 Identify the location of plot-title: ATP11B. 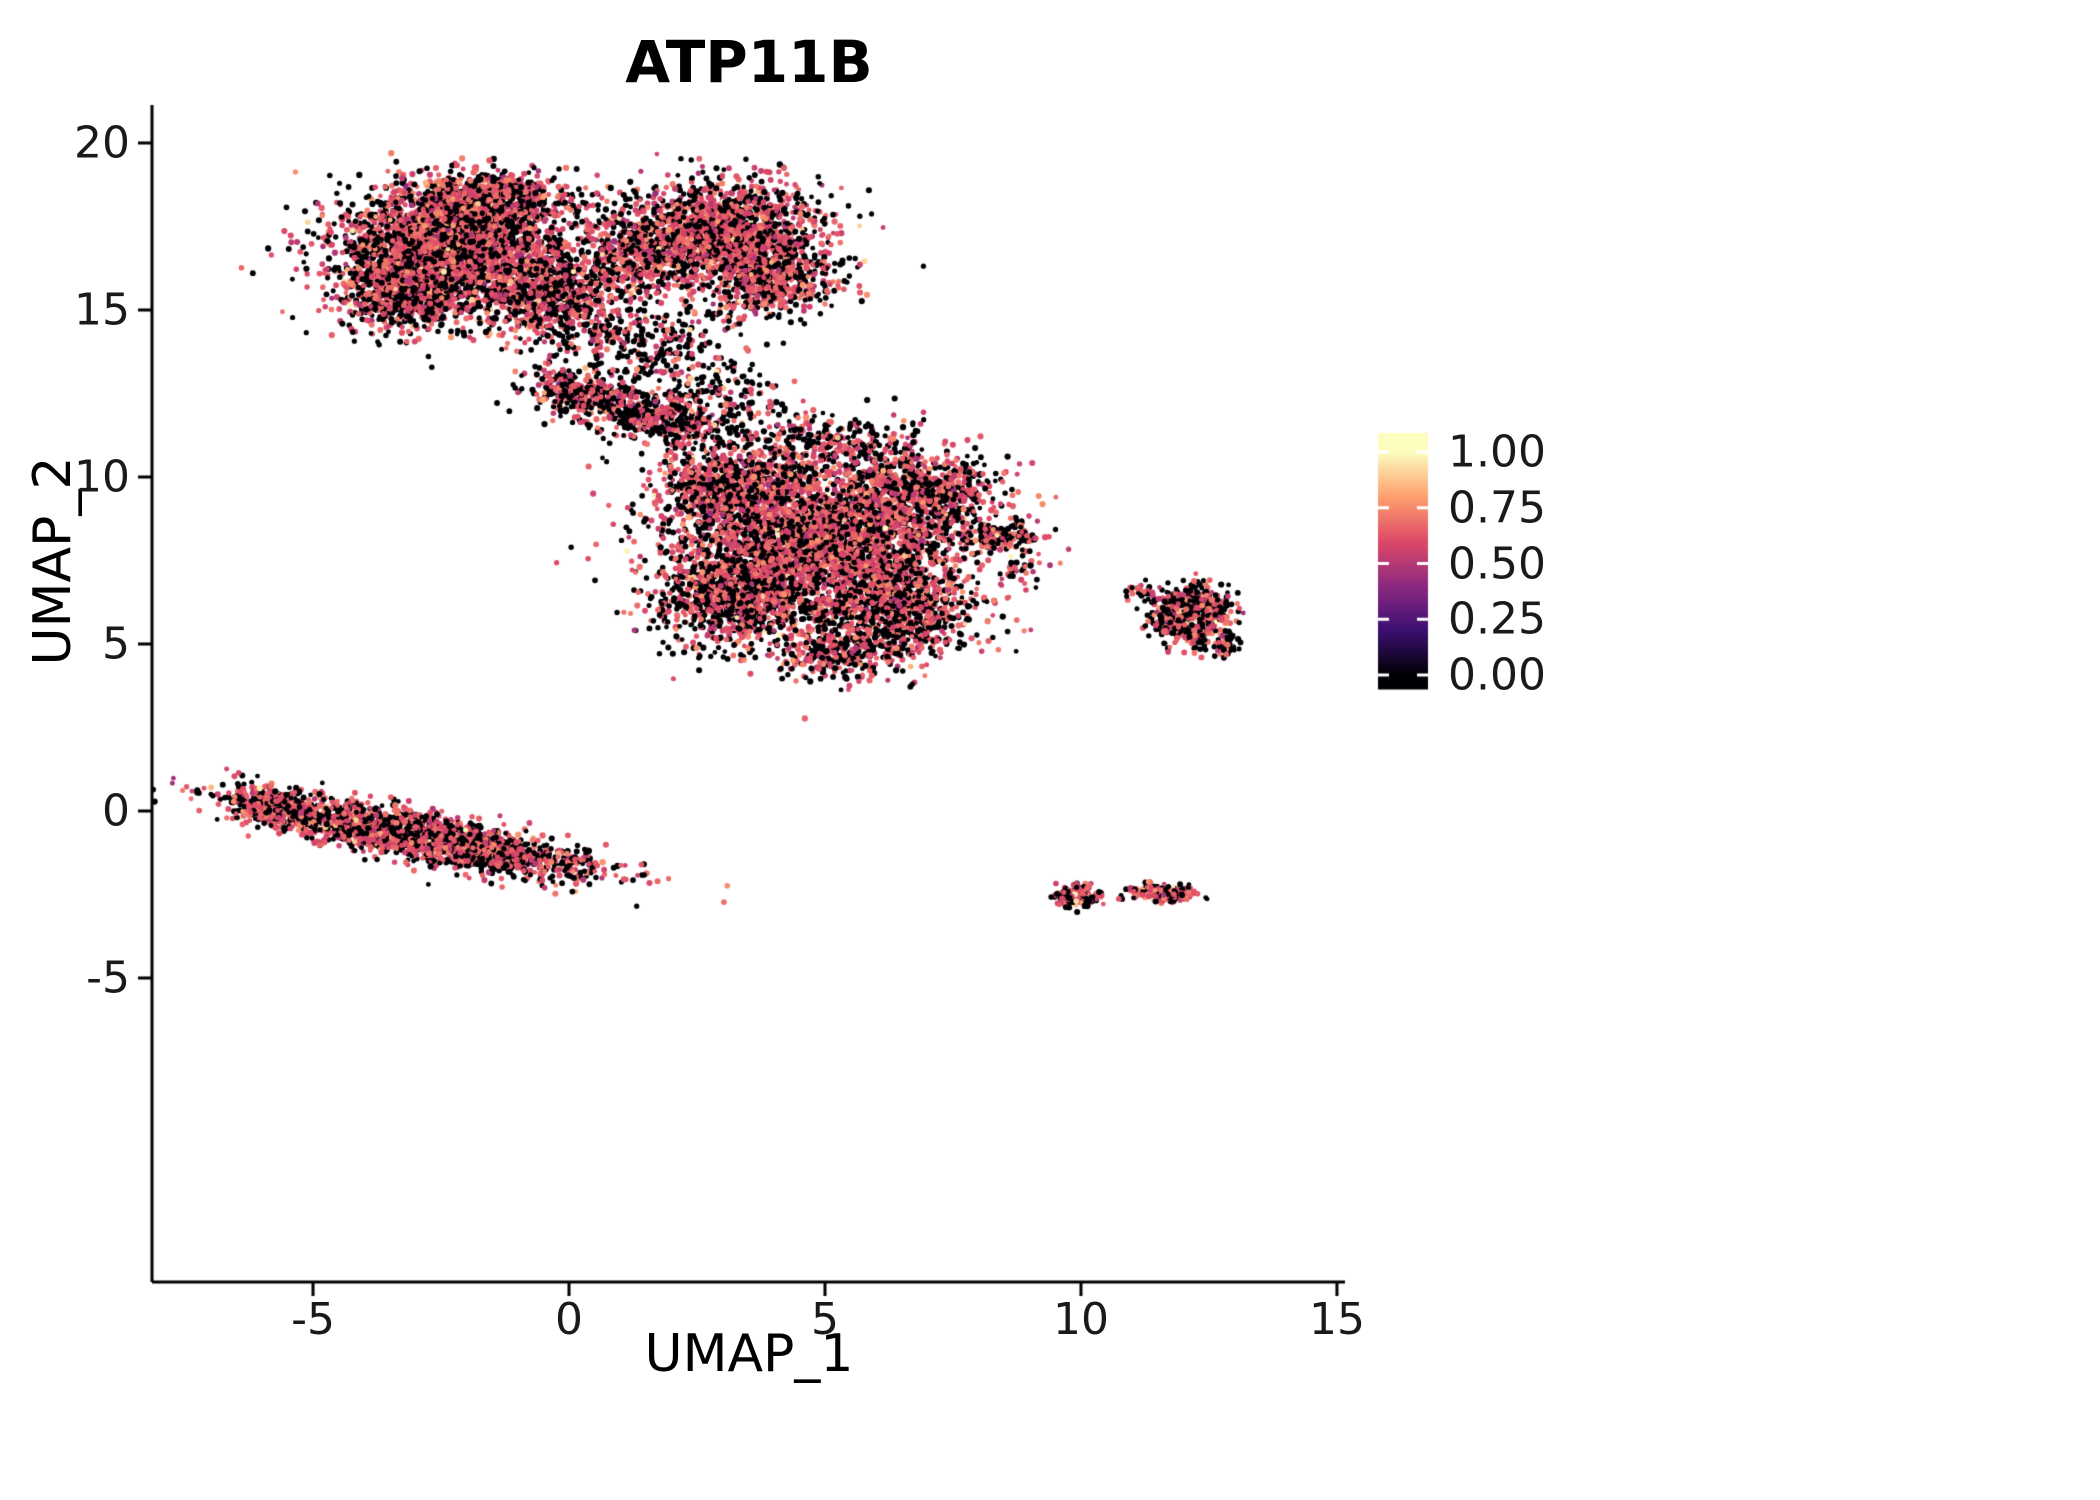
(749, 62).